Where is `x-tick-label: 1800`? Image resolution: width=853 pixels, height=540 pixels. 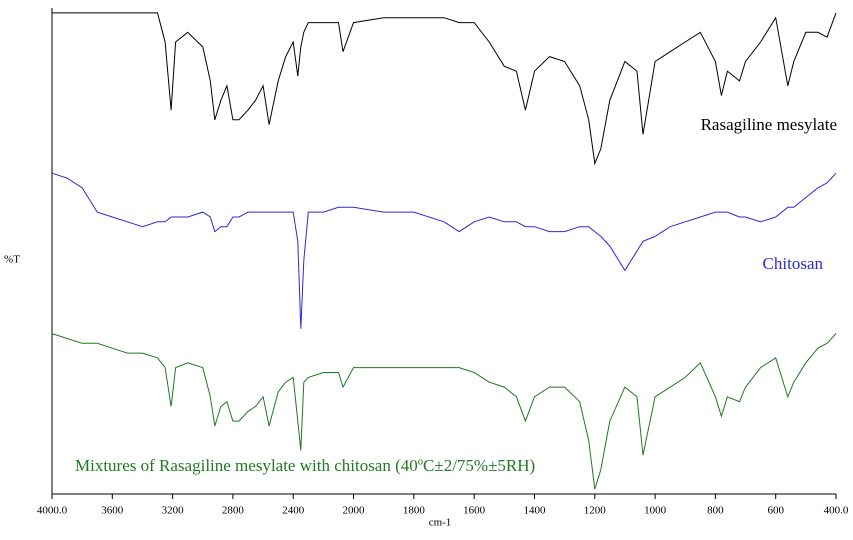 x-tick-label: 1800 is located at coordinates (414, 511).